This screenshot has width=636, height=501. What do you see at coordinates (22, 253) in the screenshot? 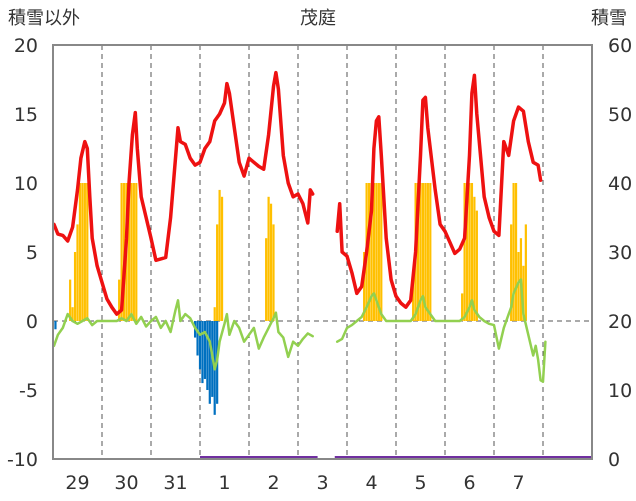
I see `left-axis-ticks: -10 -5 0 5 10 15 20` at bounding box center [22, 253].